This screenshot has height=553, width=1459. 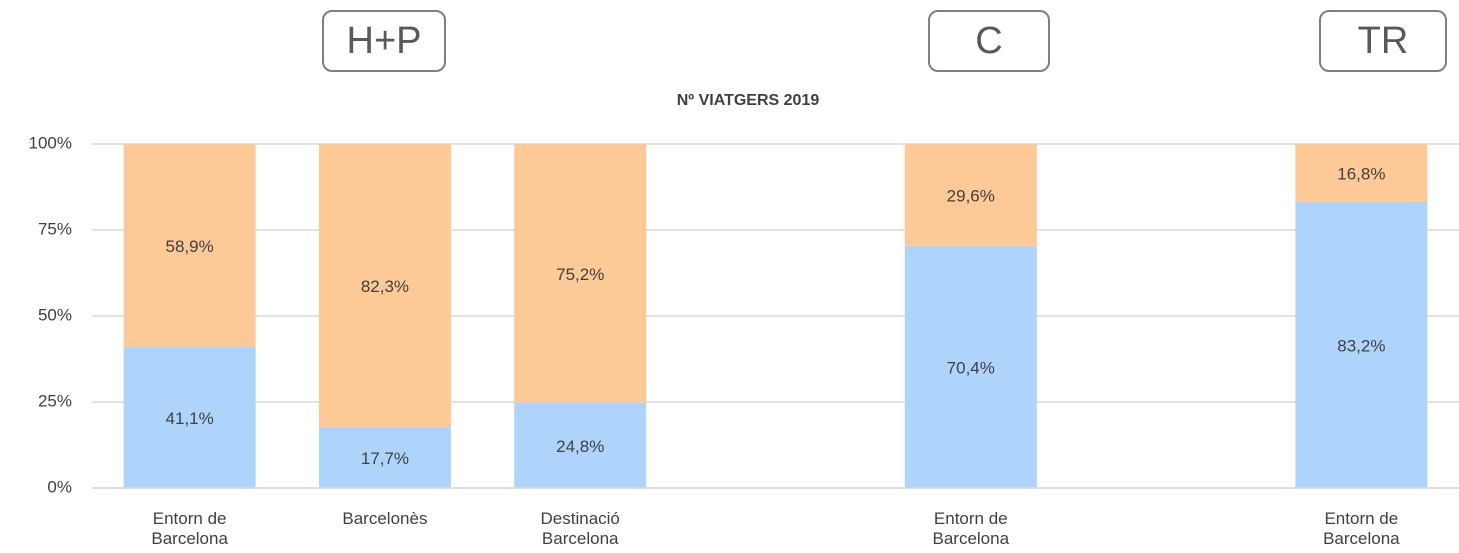 I want to click on data-label: 24,8%, so click(x=580, y=446).